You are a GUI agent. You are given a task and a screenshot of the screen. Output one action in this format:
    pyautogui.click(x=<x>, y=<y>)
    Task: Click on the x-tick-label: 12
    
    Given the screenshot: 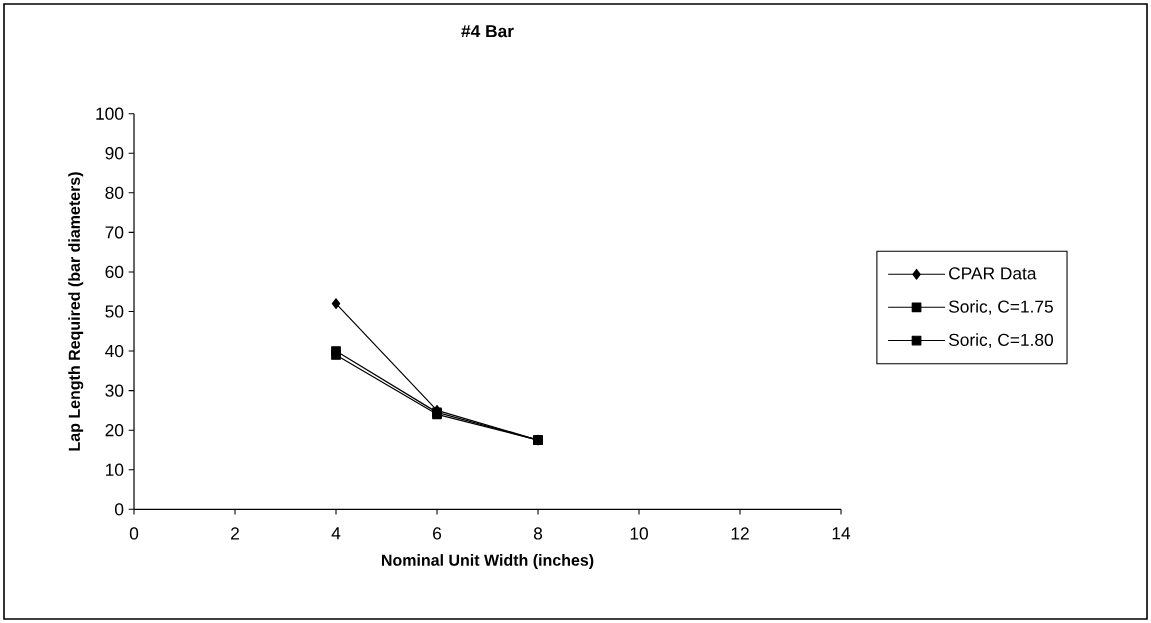 What is the action you would take?
    pyautogui.click(x=740, y=533)
    